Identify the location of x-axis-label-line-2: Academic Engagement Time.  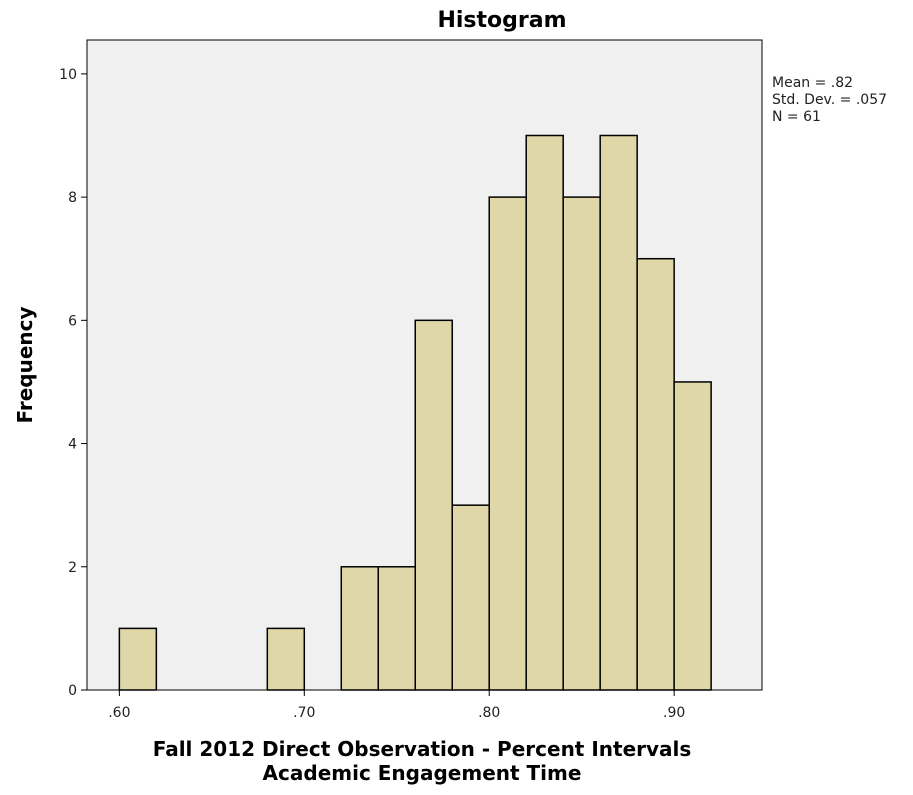
(422, 773).